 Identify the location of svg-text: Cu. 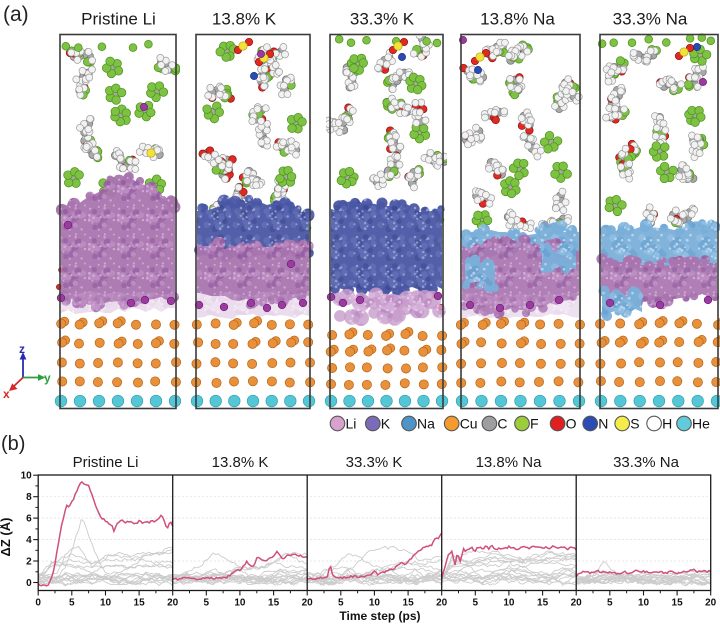
(469, 424).